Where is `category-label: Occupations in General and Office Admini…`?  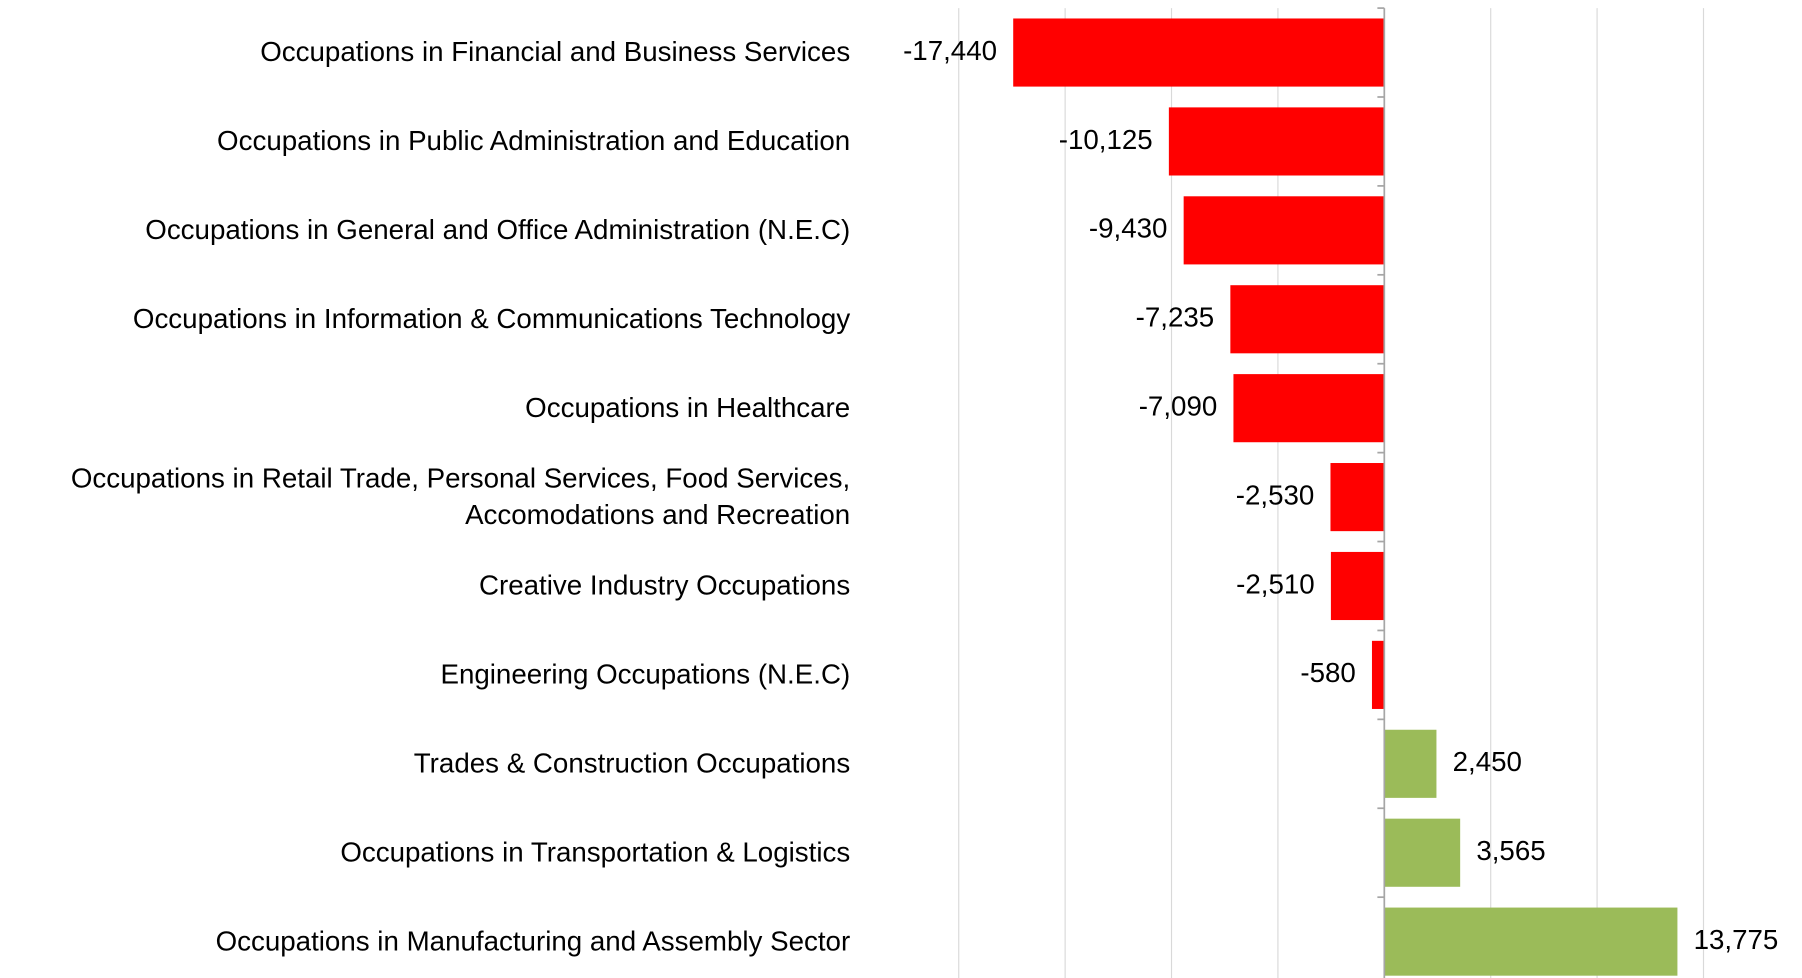
category-label: Occupations in General and Office Admini… is located at coordinates (498, 230).